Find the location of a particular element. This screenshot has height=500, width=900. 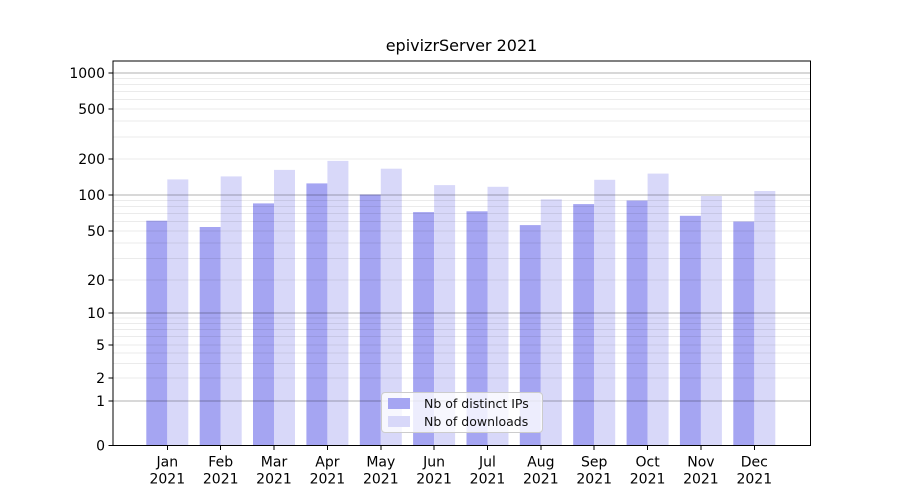

downloads-bar-dec is located at coordinates (765, 318).